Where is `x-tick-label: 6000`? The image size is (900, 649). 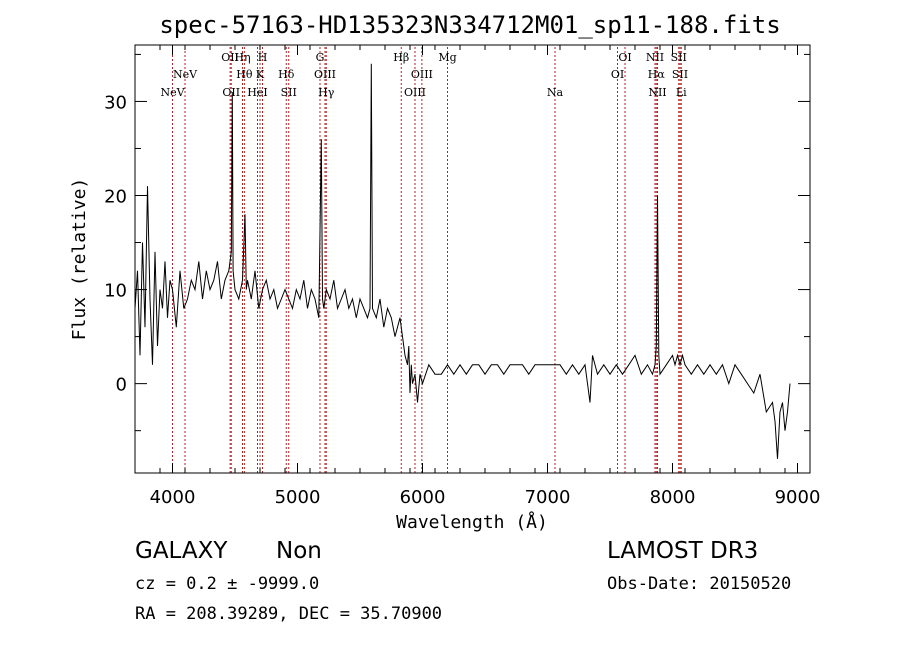 x-tick-label: 6000 is located at coordinates (423, 497).